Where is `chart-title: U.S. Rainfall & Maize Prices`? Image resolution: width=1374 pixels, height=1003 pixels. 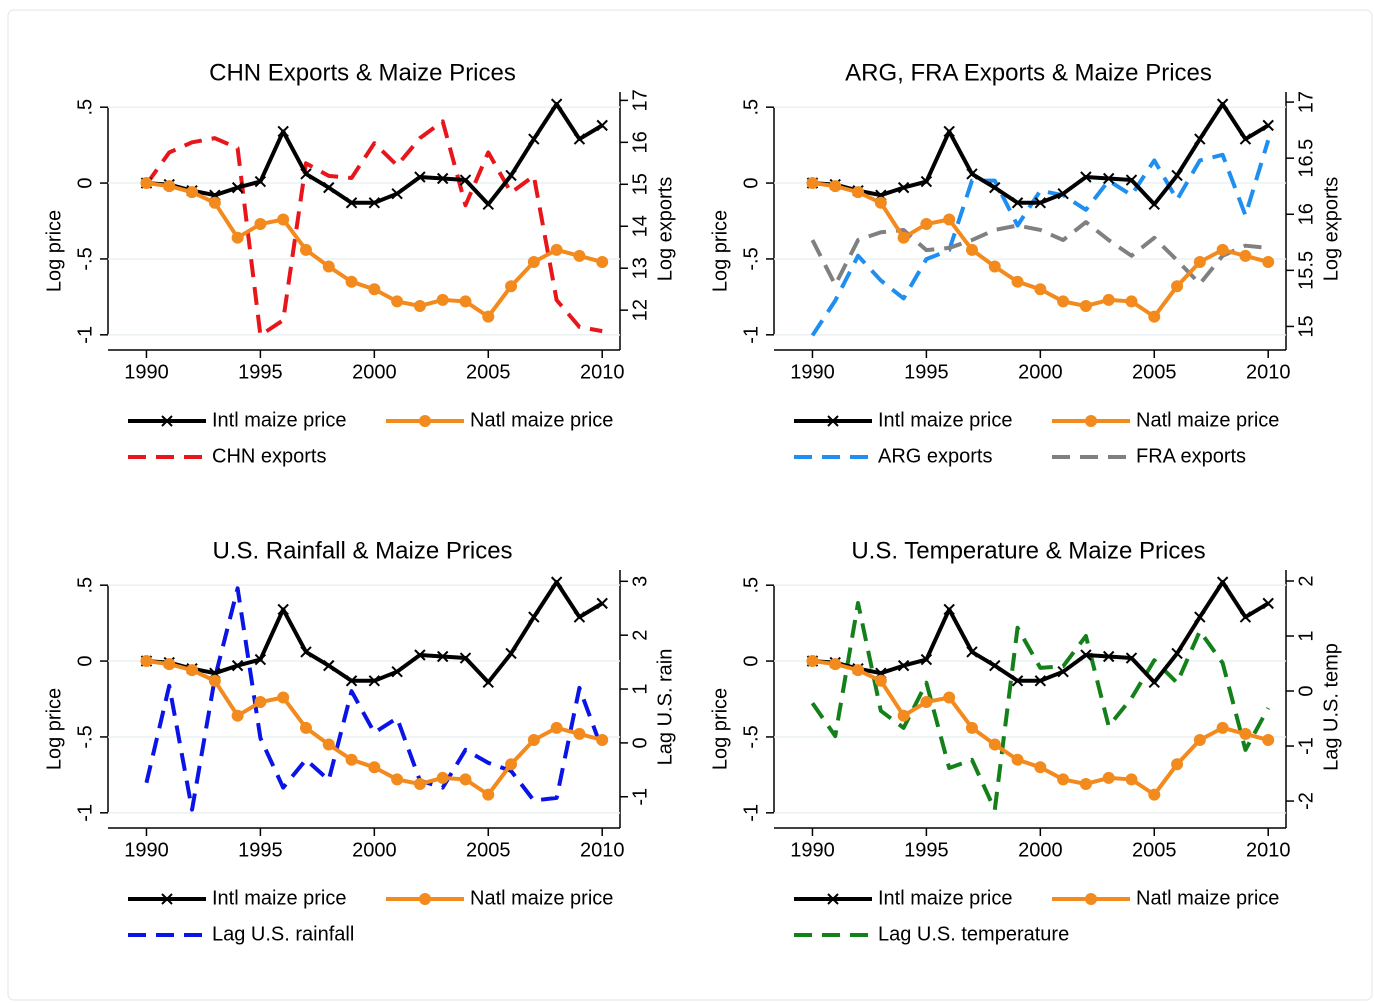 chart-title: U.S. Rainfall & Maize Prices is located at coordinates (362, 550).